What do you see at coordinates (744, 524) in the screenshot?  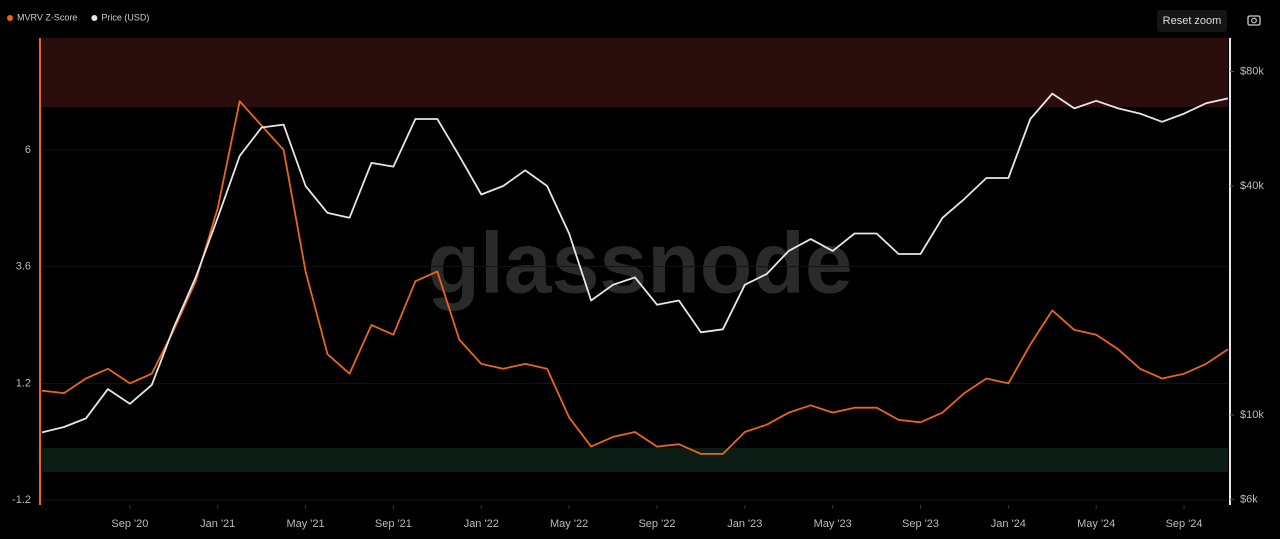 I see `x-tick-label: Jan '23` at bounding box center [744, 524].